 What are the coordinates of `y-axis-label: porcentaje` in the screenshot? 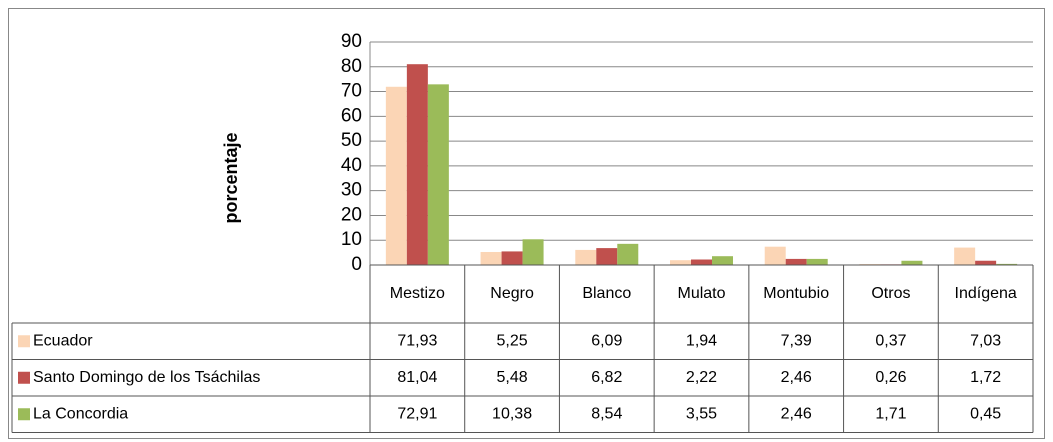 It's located at (231, 177).